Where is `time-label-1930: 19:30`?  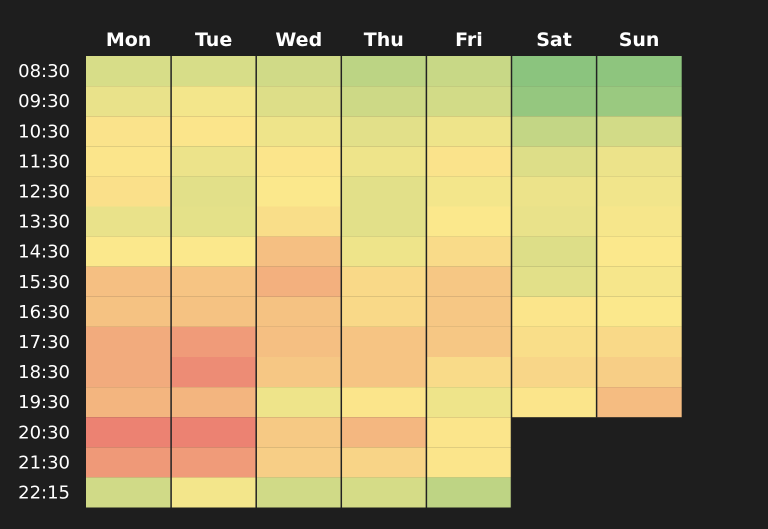
time-label-1930: 19:30 is located at coordinates (44, 402).